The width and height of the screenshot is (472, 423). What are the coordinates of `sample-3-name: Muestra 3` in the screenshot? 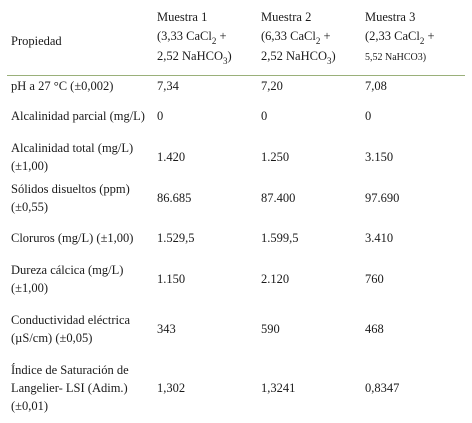 It's located at (390, 17).